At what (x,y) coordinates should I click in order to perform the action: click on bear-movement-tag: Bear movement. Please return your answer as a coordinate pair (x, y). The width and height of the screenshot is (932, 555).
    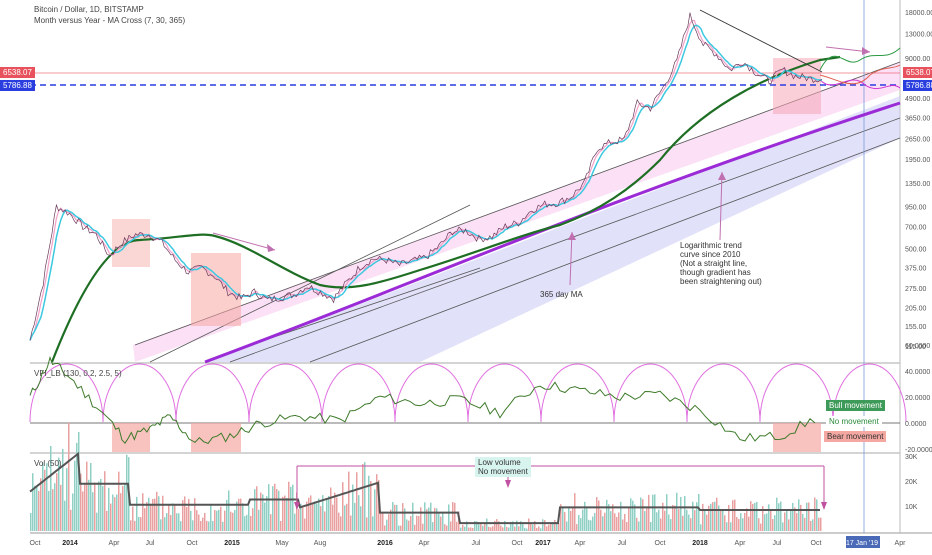
    Looking at the image, I should click on (855, 436).